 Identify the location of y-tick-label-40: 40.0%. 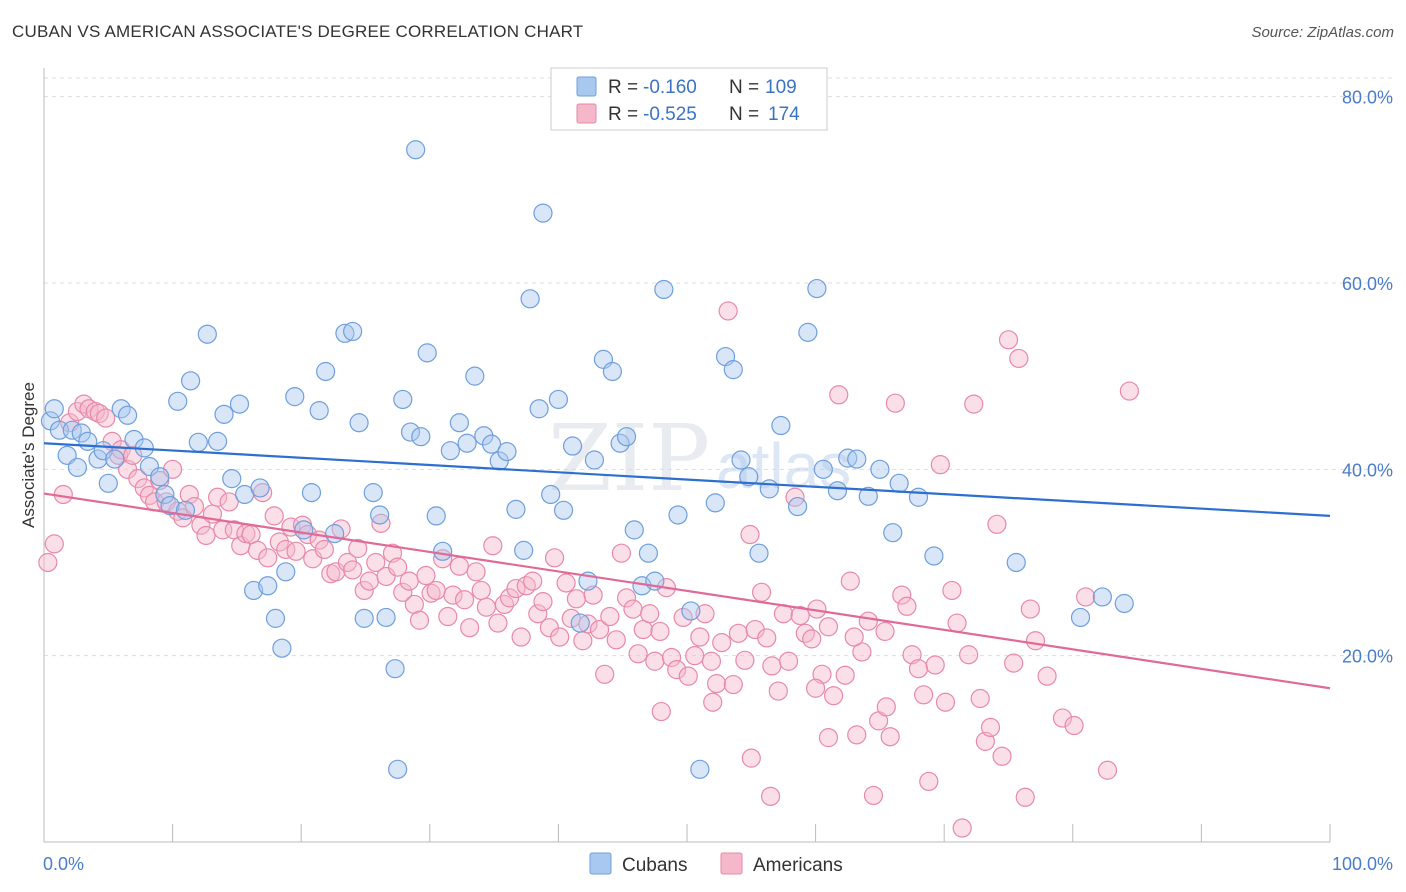
(1367, 470).